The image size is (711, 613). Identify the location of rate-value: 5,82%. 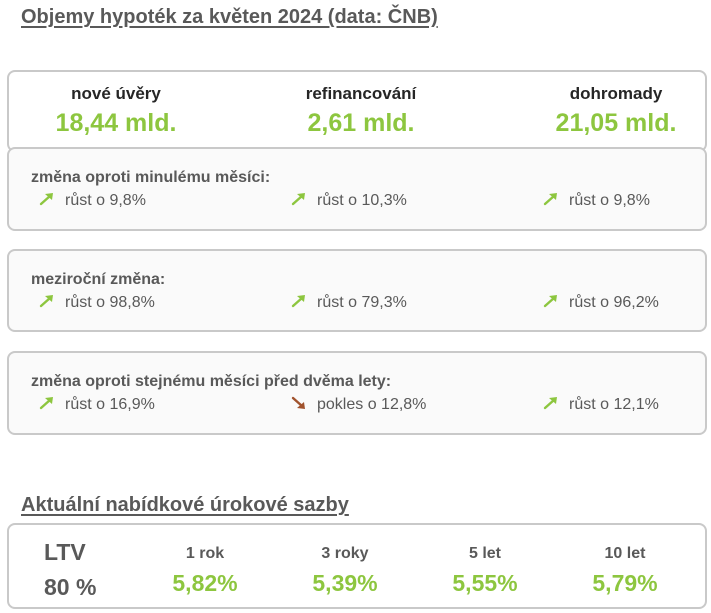
(205, 583).